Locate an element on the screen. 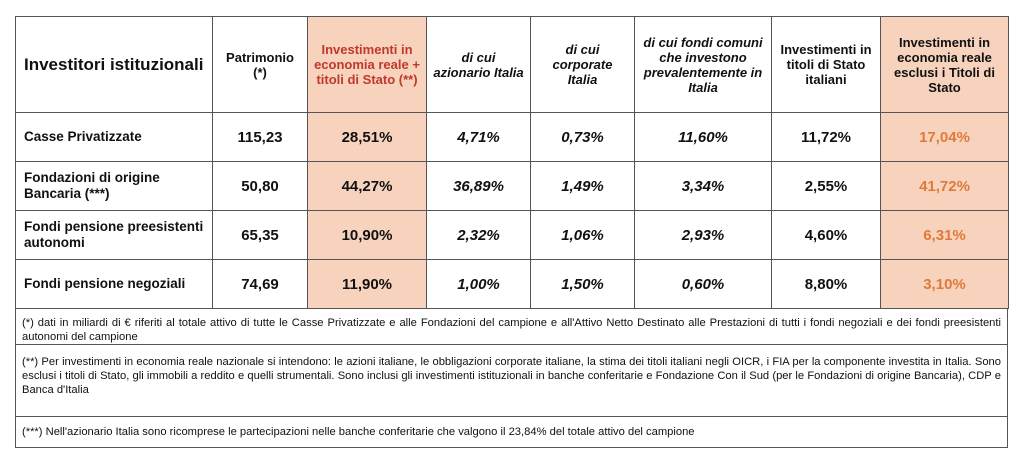  cell-azionario-italia: 2,32% is located at coordinates (478, 235).